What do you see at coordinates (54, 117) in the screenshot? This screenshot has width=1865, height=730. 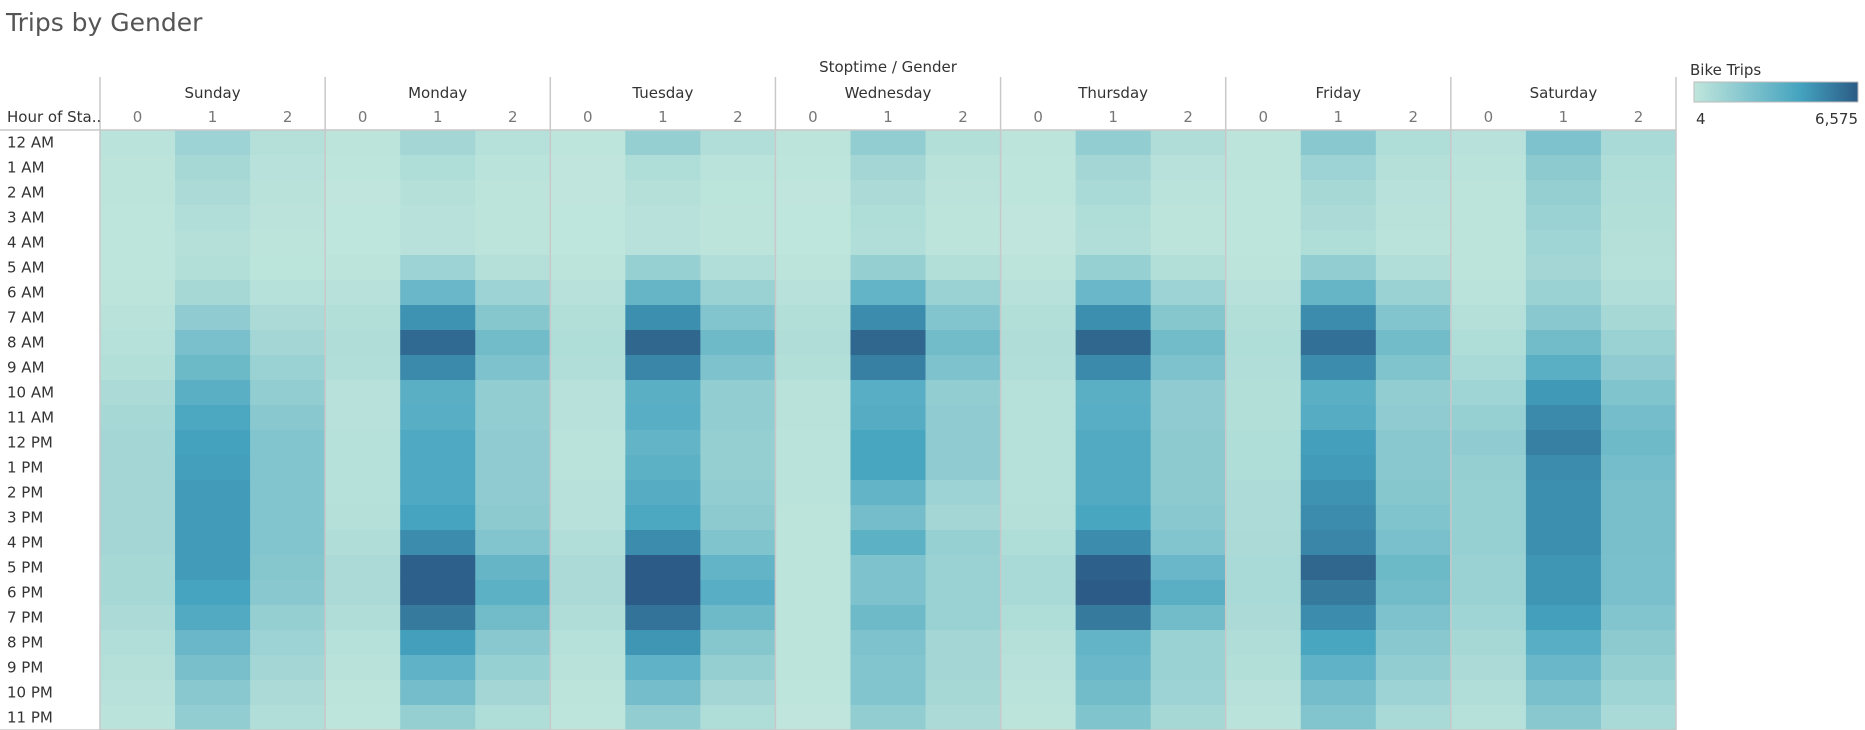 I see `row-header-label: Hour of Sta..` at bounding box center [54, 117].